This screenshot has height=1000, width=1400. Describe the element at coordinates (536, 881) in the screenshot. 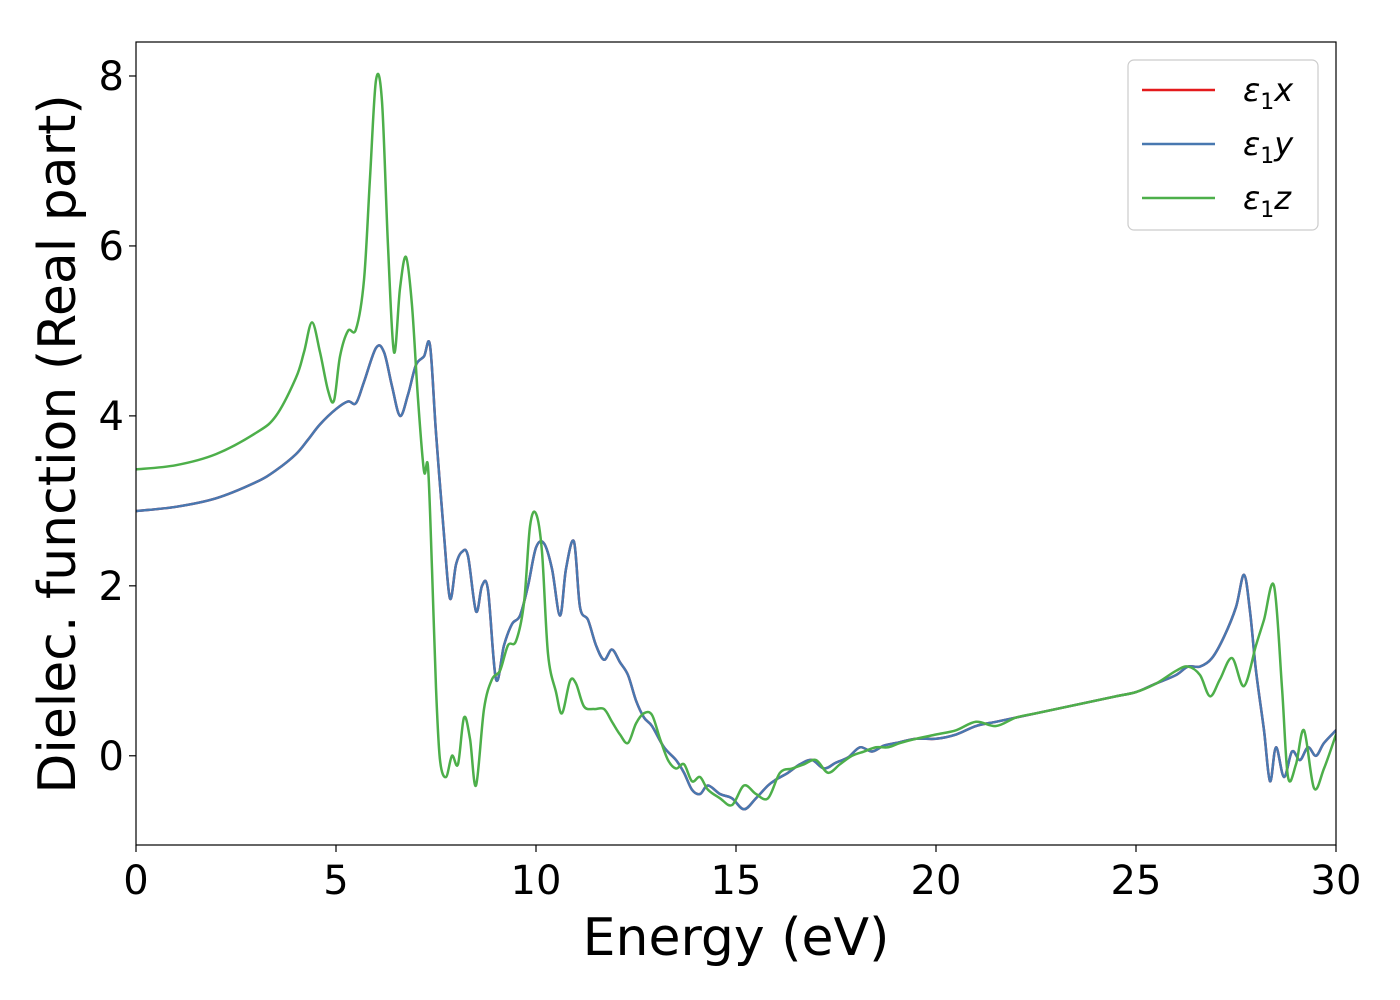

I see `x-tick-label: 10` at that location.